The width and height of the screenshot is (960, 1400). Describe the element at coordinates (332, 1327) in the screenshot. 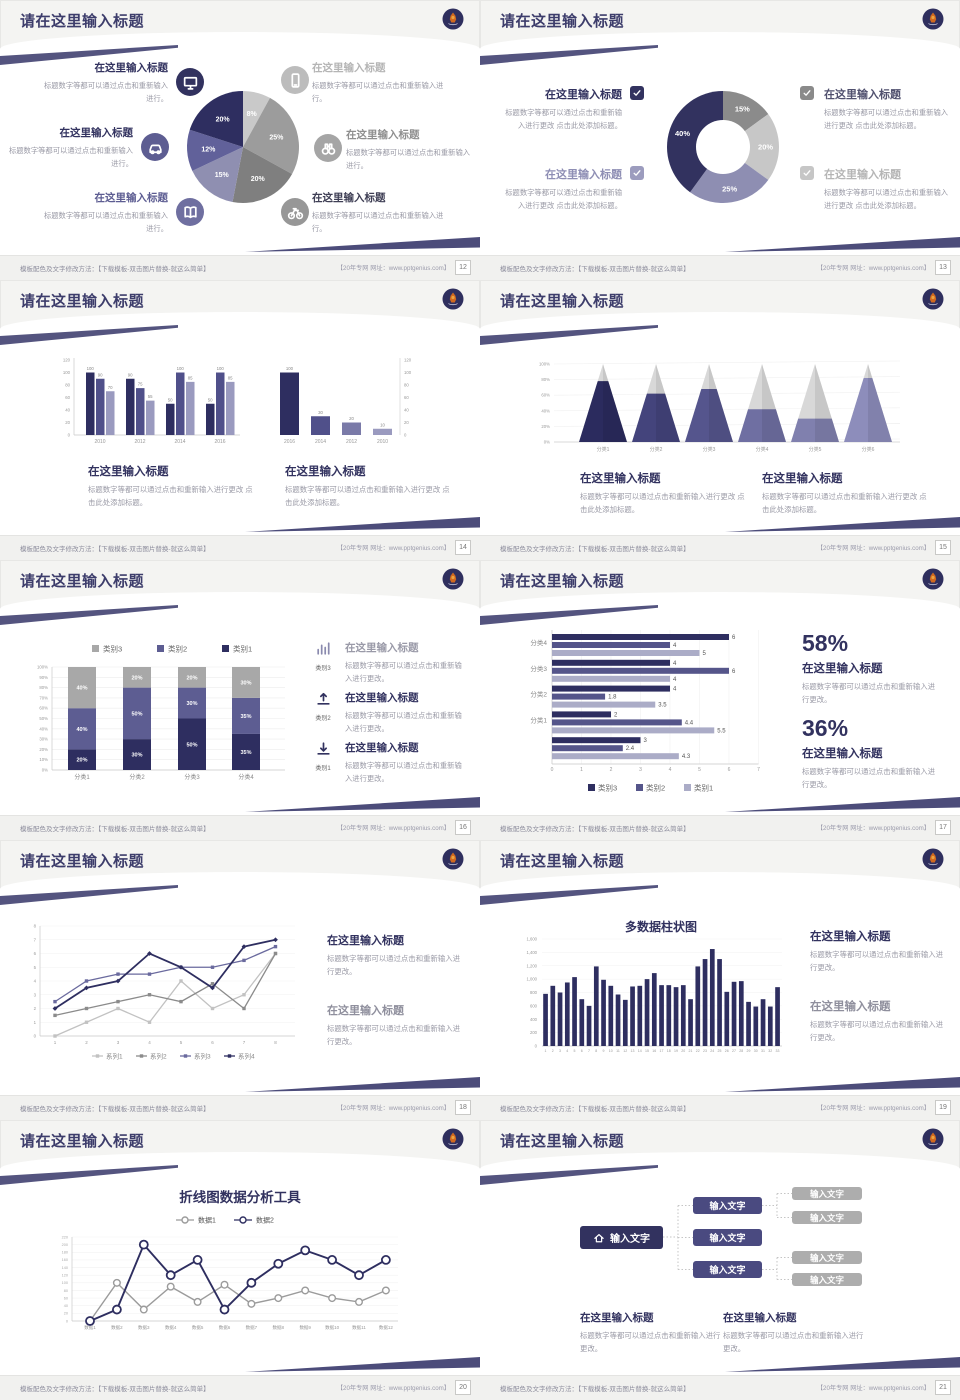

I see `x-tick: 数据10` at that location.